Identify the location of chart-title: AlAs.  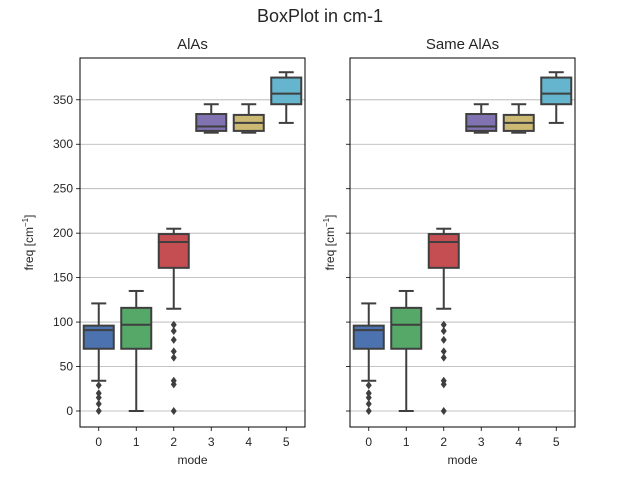
(192, 44).